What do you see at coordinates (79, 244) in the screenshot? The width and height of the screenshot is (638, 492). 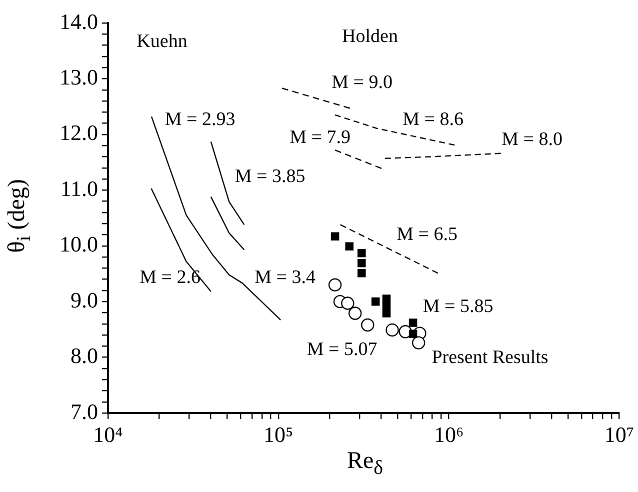 I see `y-tick-label: 10.0` at bounding box center [79, 244].